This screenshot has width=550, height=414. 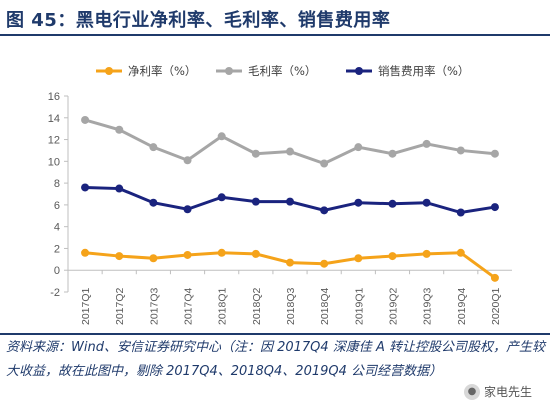 I want to click on x-tick-label: 2018Q4, so click(x=325, y=306).